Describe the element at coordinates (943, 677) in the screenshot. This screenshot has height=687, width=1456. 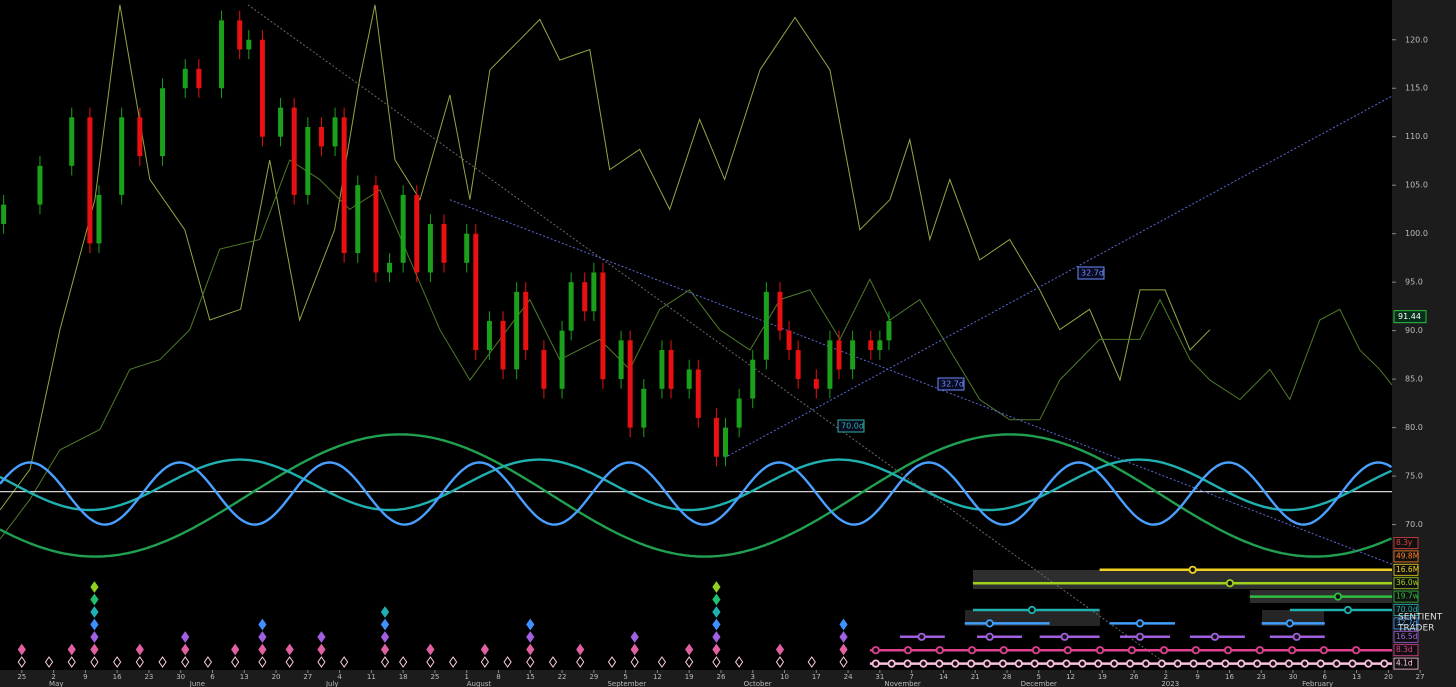
I see `x-tick-label: 14` at that location.